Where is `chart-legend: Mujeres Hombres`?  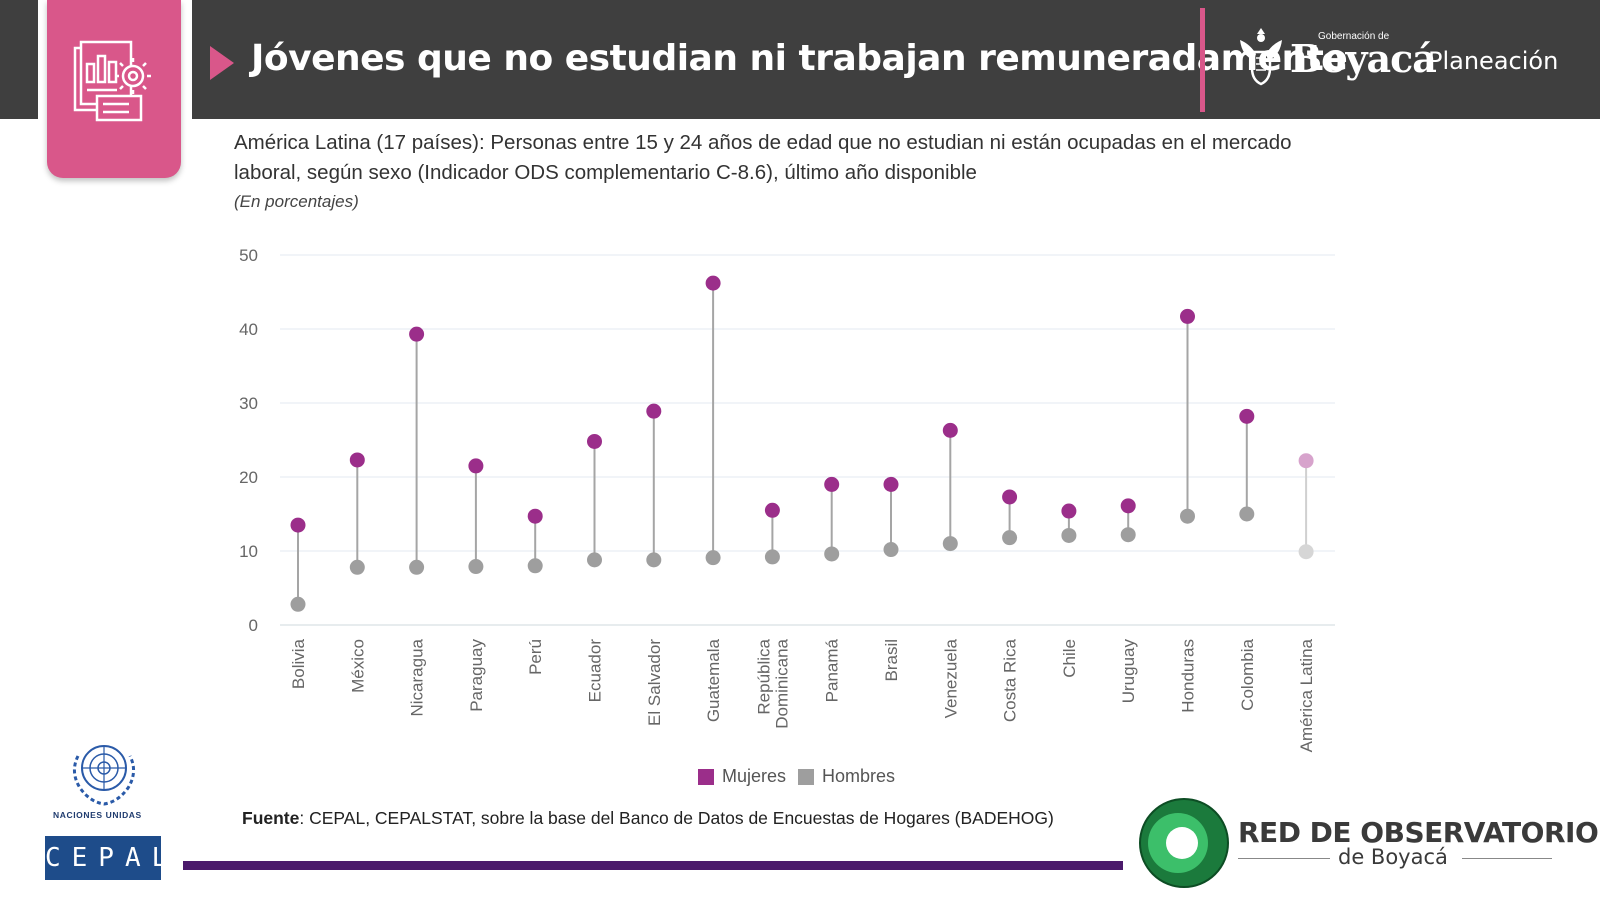 chart-legend: Mujeres Hombres is located at coordinates (802, 776).